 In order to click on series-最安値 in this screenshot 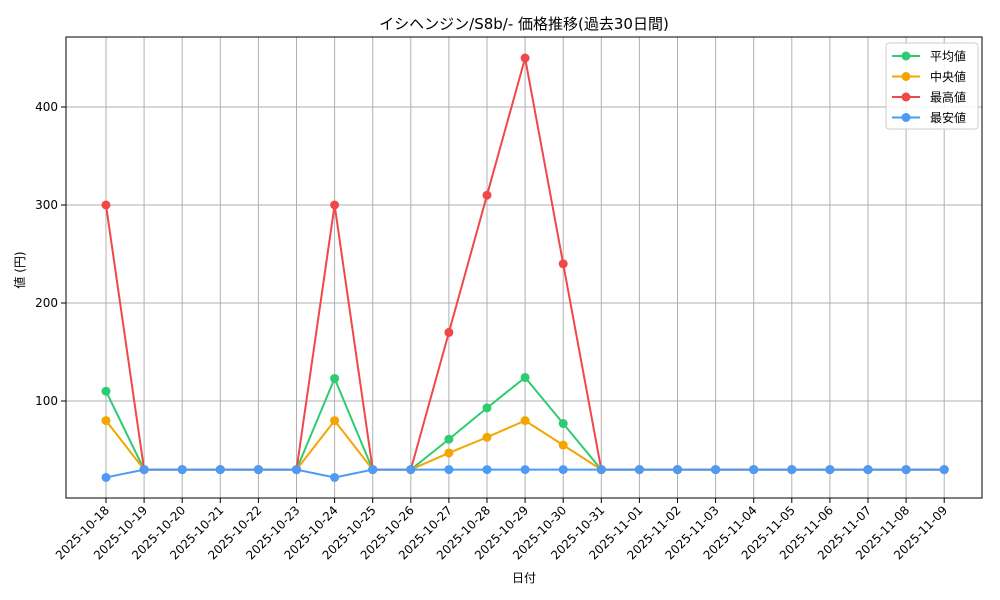, I will do `click(525, 473)`.